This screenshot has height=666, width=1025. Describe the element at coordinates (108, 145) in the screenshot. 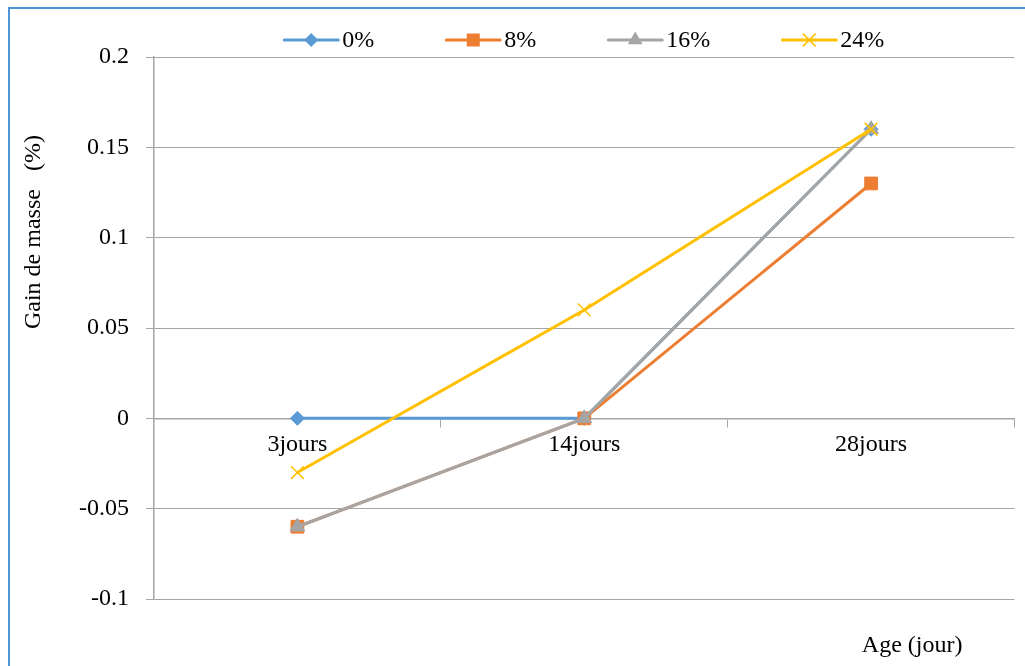

I see `y-tick-label: 0.15` at that location.